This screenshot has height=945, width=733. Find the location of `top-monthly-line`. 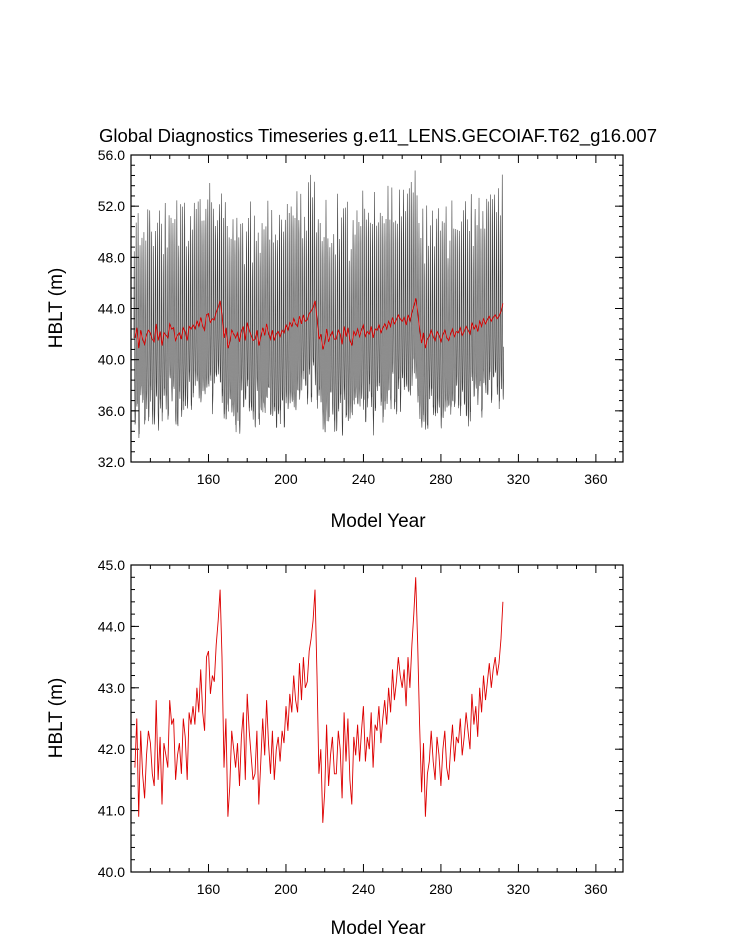

top-monthly-line is located at coordinates (319, 304).